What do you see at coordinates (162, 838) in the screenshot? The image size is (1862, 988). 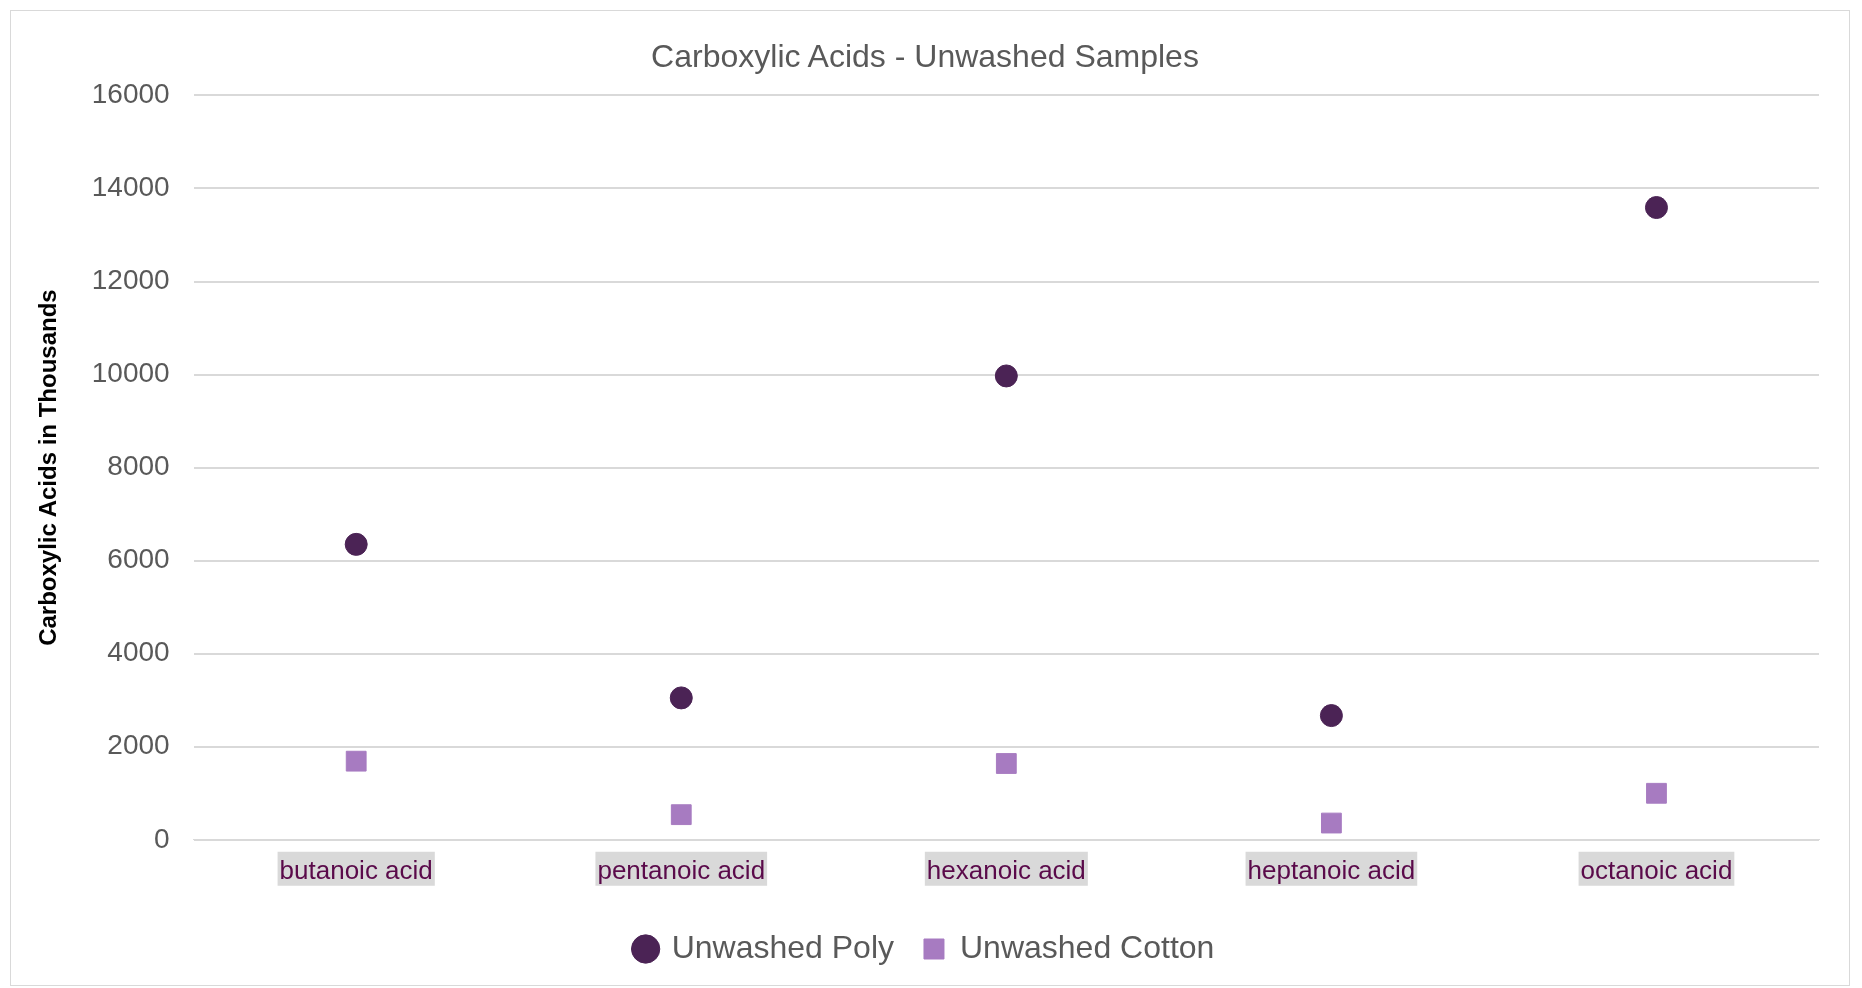 I see `y-tick-label: 0` at bounding box center [162, 838].